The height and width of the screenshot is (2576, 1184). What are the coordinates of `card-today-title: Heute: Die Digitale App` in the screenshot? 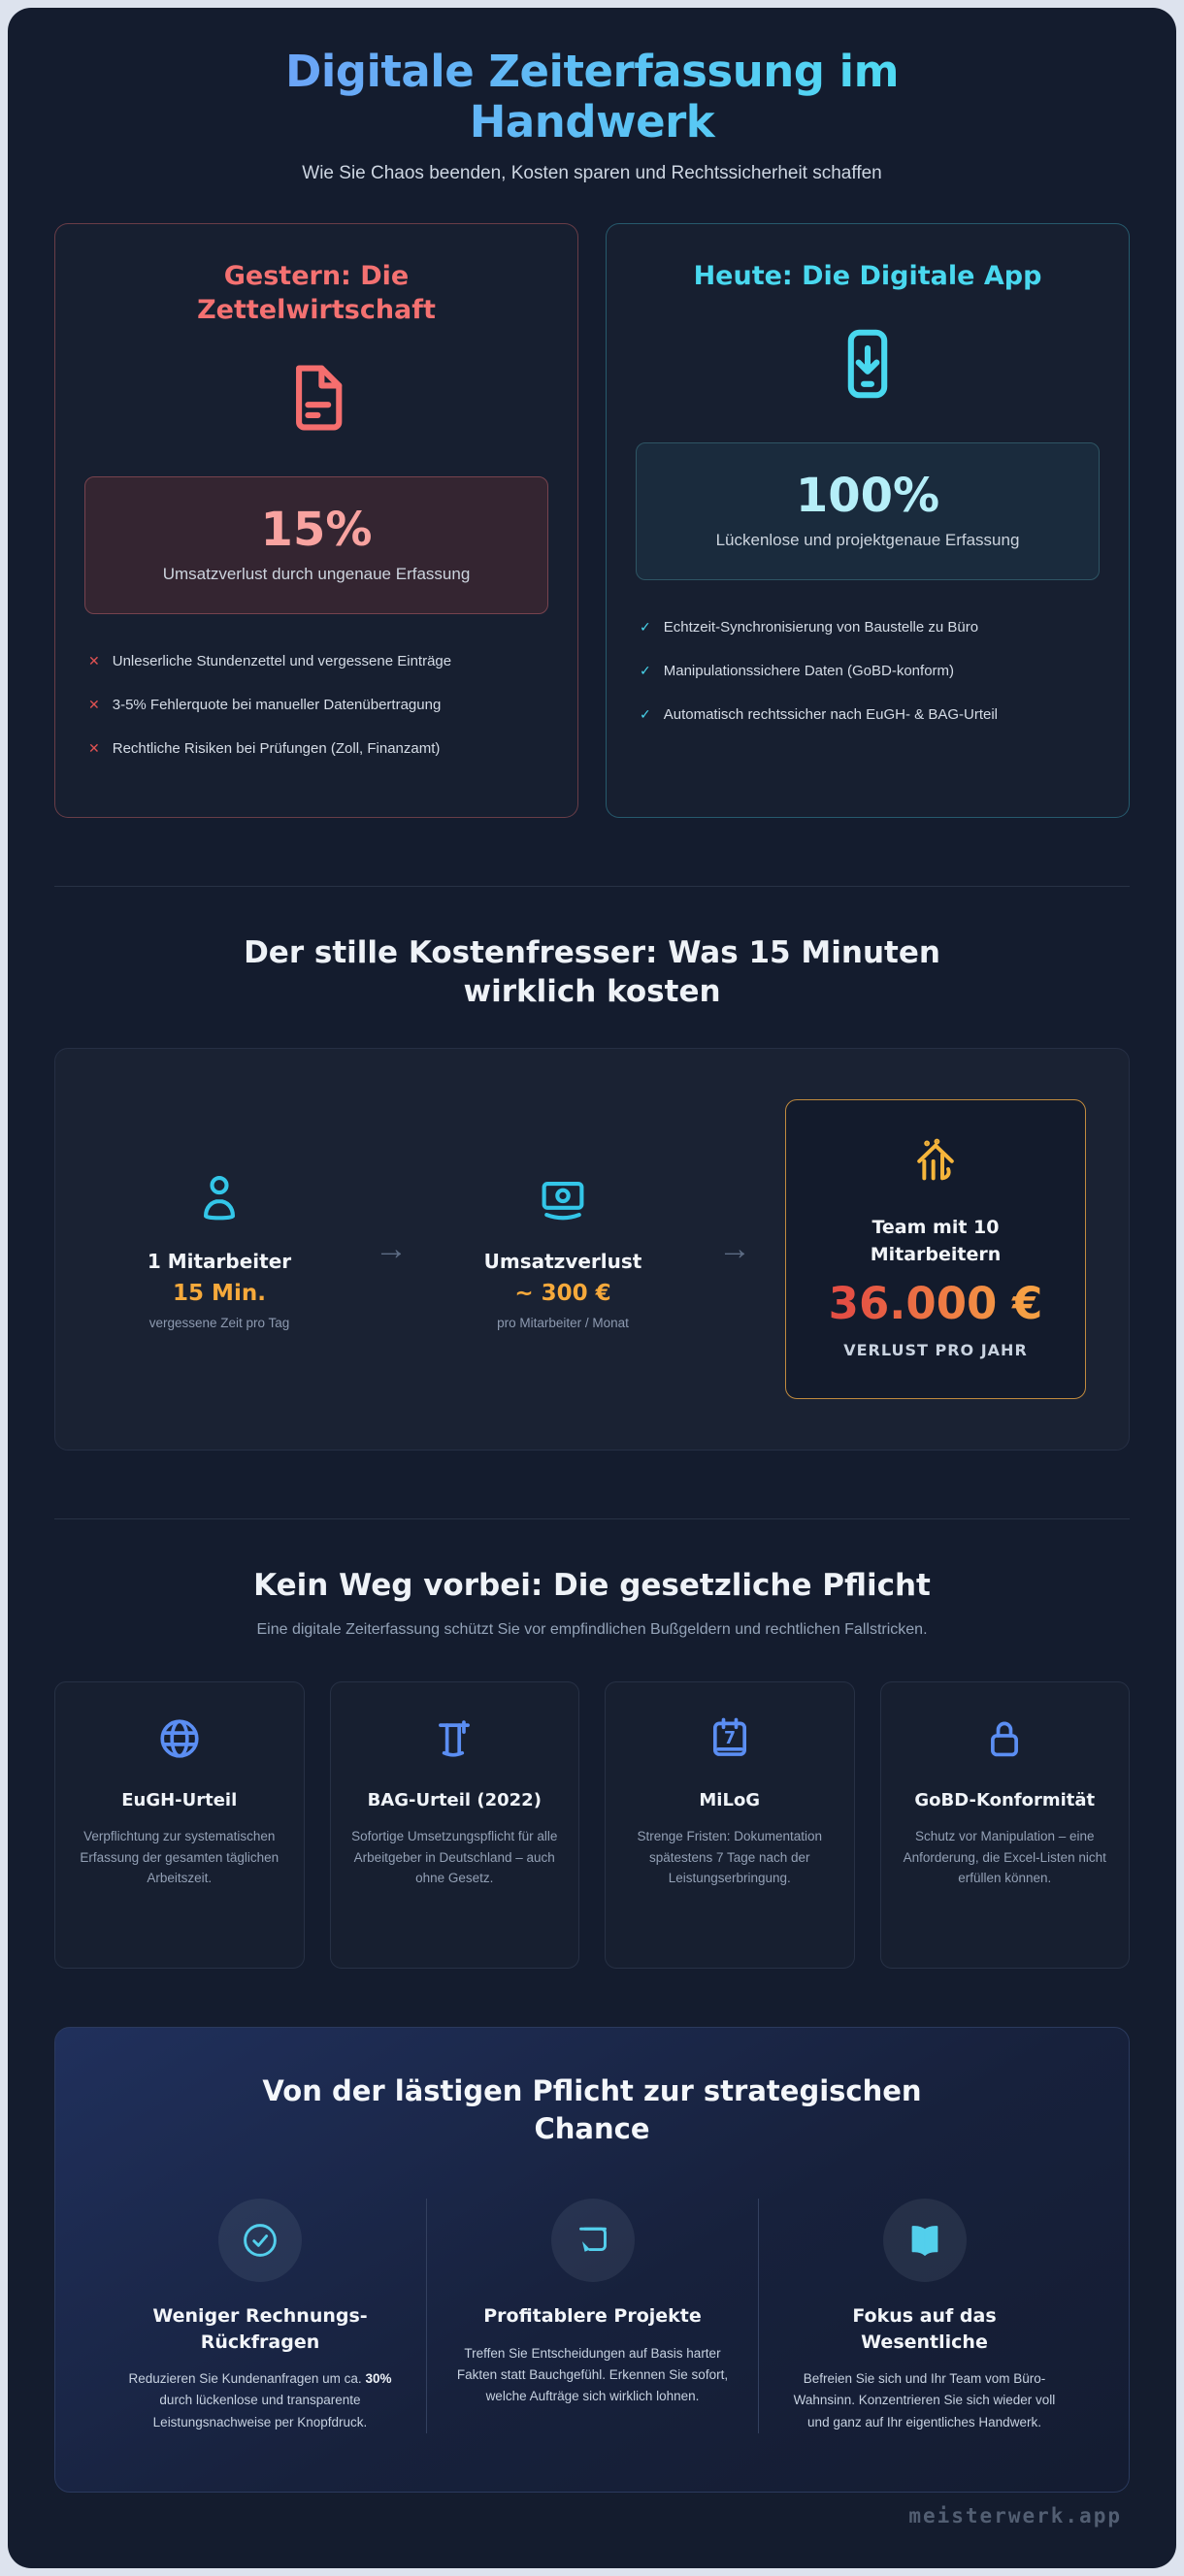 It's located at (868, 276).